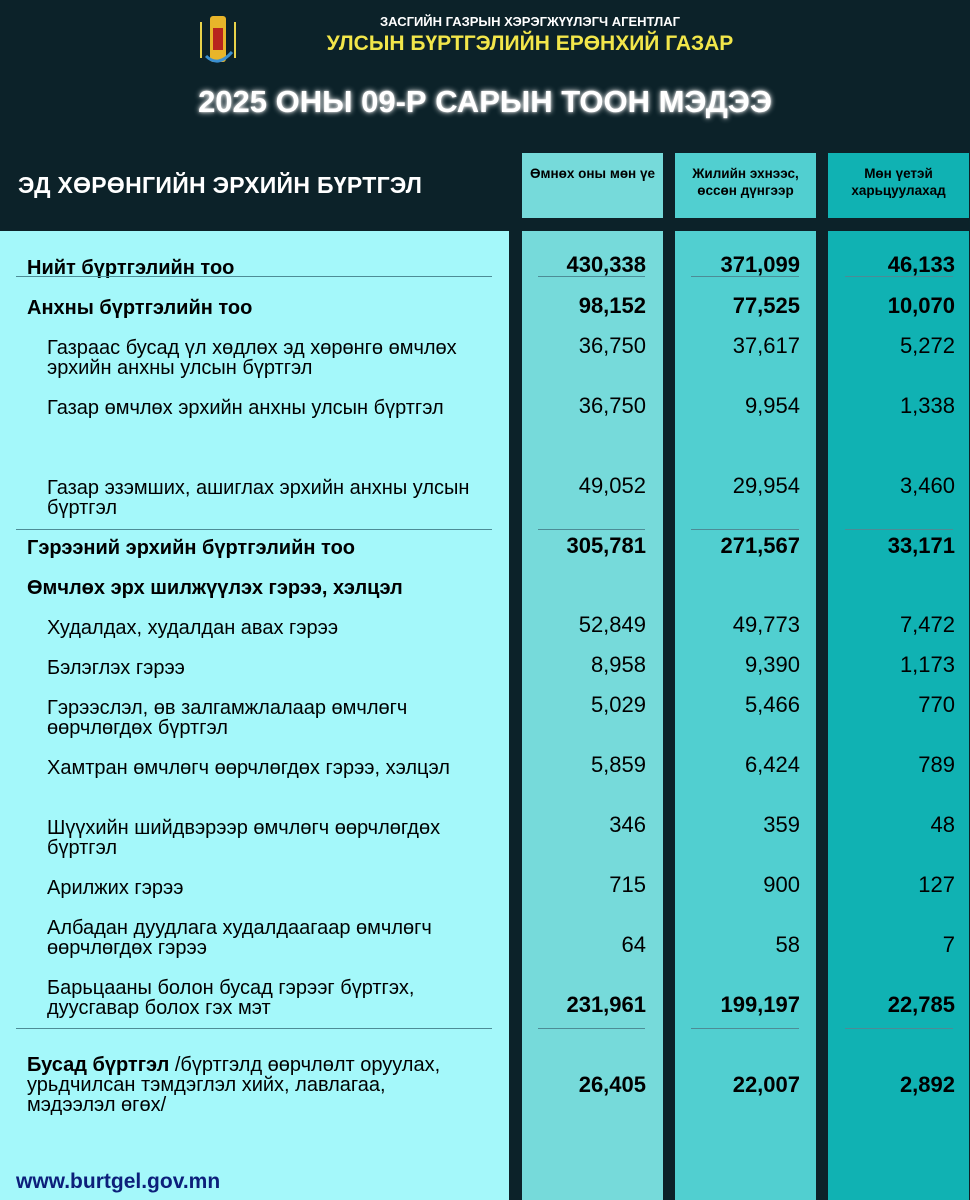  I want to click on row-label: Анхны бүртгэлийн тоо, so click(140, 308).